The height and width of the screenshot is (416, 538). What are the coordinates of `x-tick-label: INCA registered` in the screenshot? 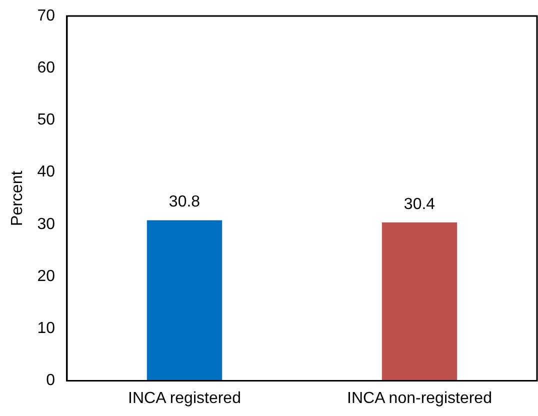 It's located at (184, 398).